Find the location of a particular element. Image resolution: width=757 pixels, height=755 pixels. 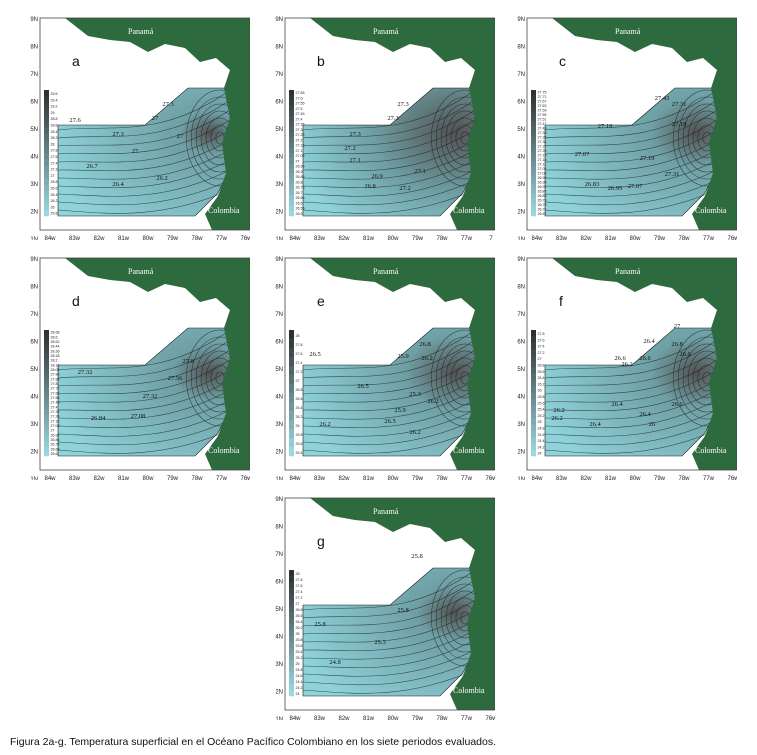

contour-label: 27.1 is located at coordinates (419, 171).